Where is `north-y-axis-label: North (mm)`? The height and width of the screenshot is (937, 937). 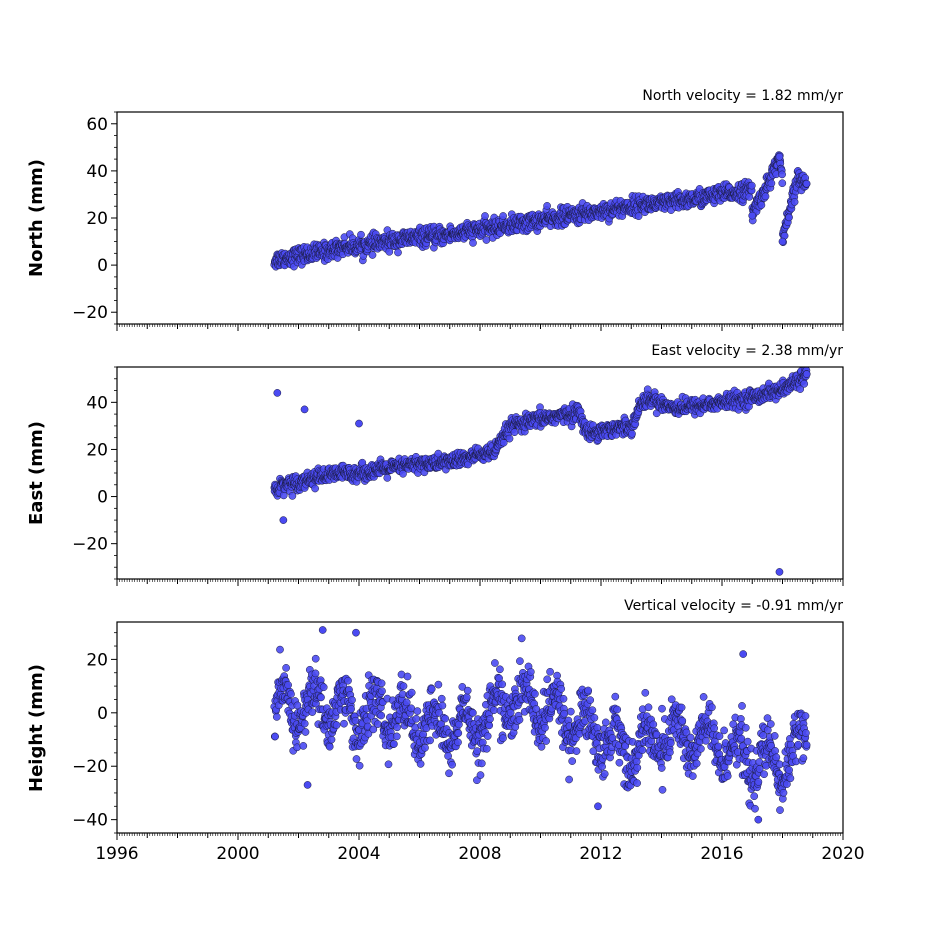
north-y-axis-label: North (mm) is located at coordinates (36, 218).